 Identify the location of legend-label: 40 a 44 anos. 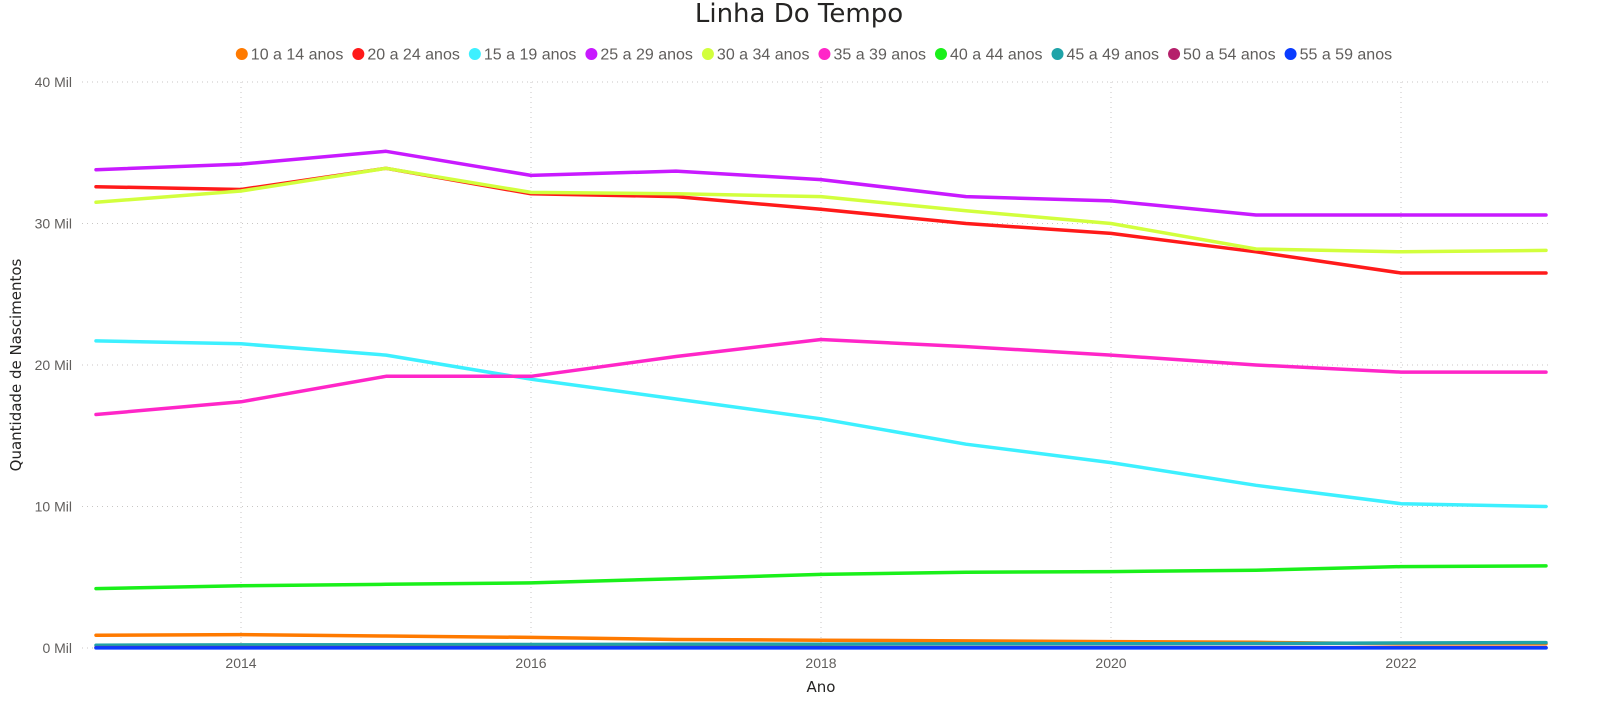
(996, 55).